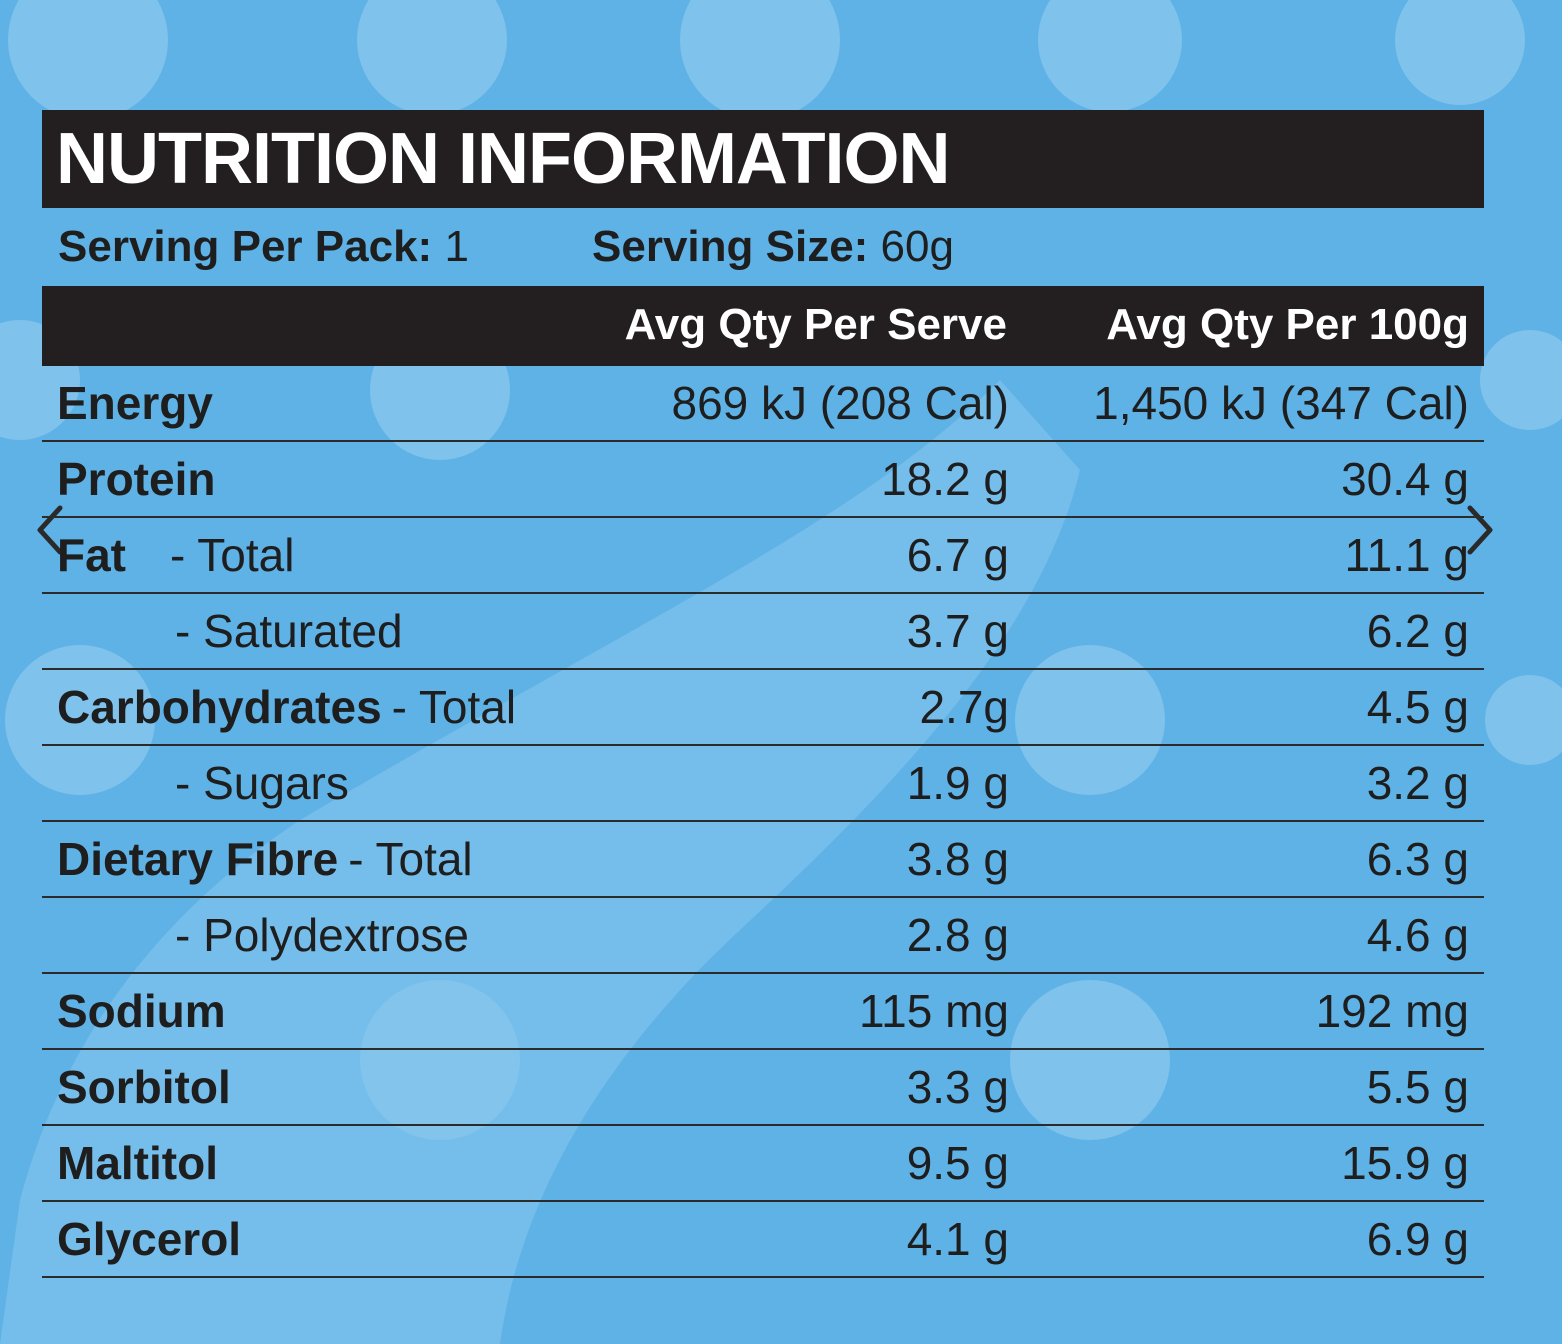 The width and height of the screenshot is (1562, 1344). What do you see at coordinates (763, 632) in the screenshot?
I see `table-row: - Saturated 3.7 g 6.2 g` at bounding box center [763, 632].